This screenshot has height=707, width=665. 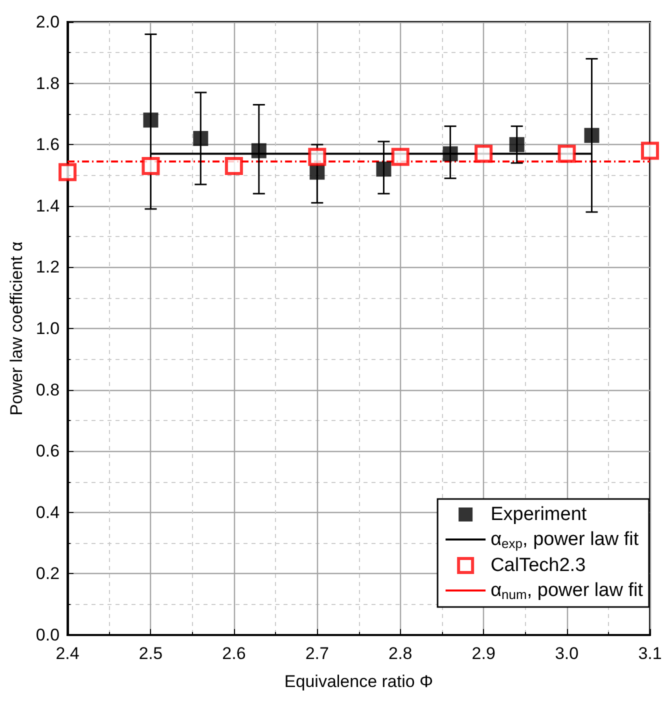 I want to click on x-tick-label: 2.6, so click(x=234, y=653).